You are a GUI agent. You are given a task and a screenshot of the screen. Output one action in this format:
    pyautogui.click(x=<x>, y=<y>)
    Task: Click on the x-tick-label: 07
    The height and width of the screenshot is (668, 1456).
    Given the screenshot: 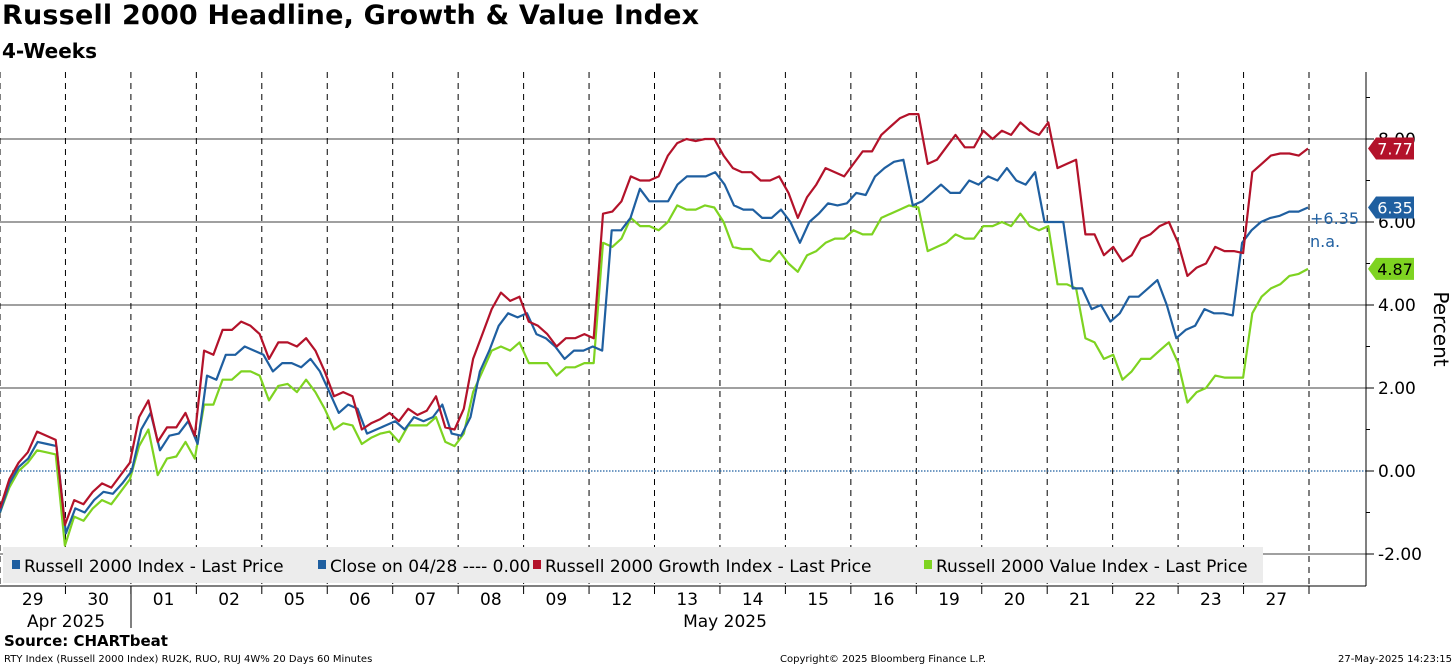 What is the action you would take?
    pyautogui.click(x=426, y=600)
    